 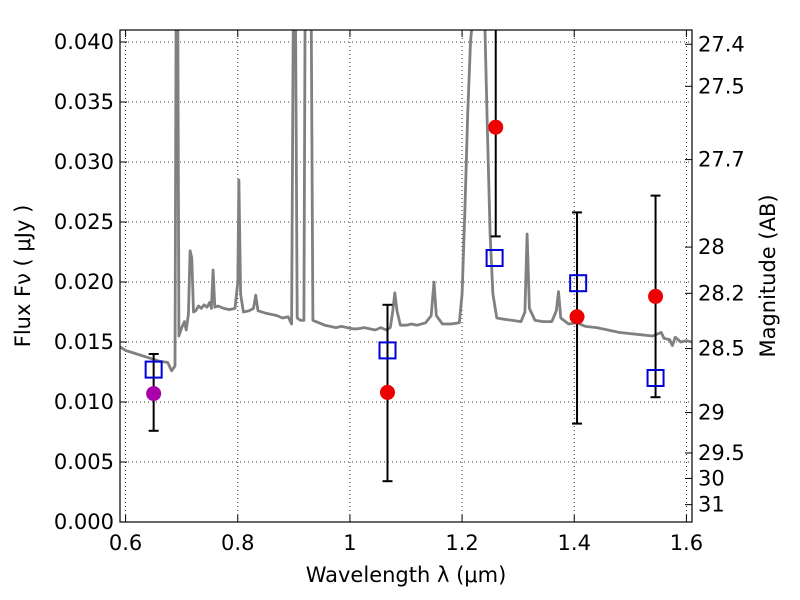 I want to click on x-tick-label: 1.4, so click(x=574, y=543).